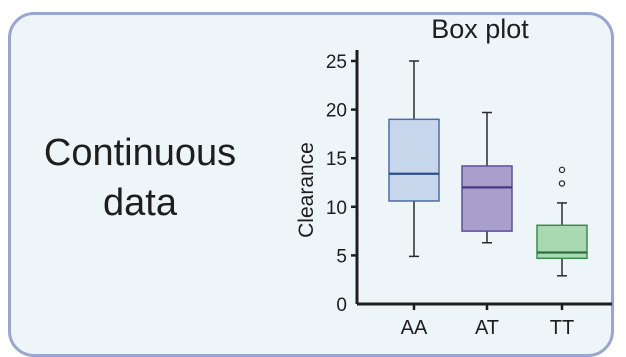 The height and width of the screenshot is (357, 626). What do you see at coordinates (336, 62) in the screenshot?
I see `y-tick-label: 25` at bounding box center [336, 62].